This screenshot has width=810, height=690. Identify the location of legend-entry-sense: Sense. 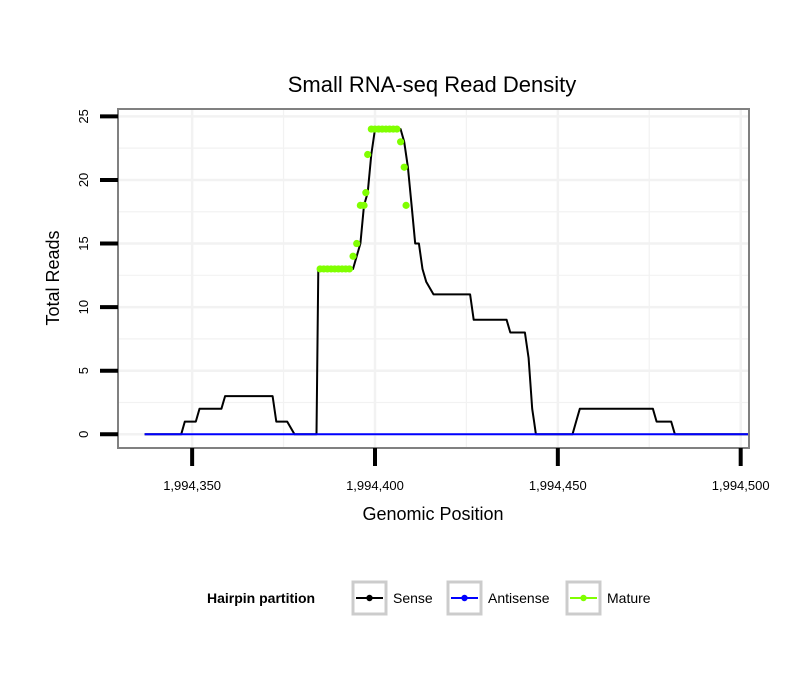
(392, 598).